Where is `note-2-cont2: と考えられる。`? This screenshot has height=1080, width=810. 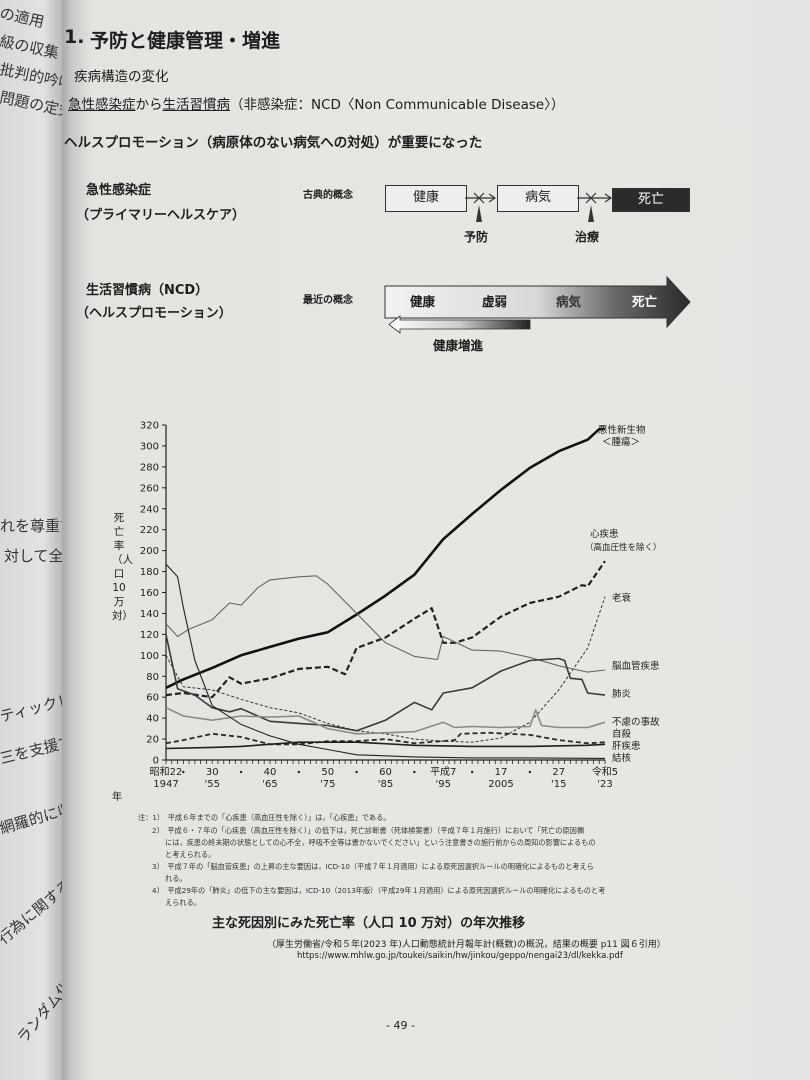 note-2-cont2: と考えられる。 is located at coordinates (190, 854).